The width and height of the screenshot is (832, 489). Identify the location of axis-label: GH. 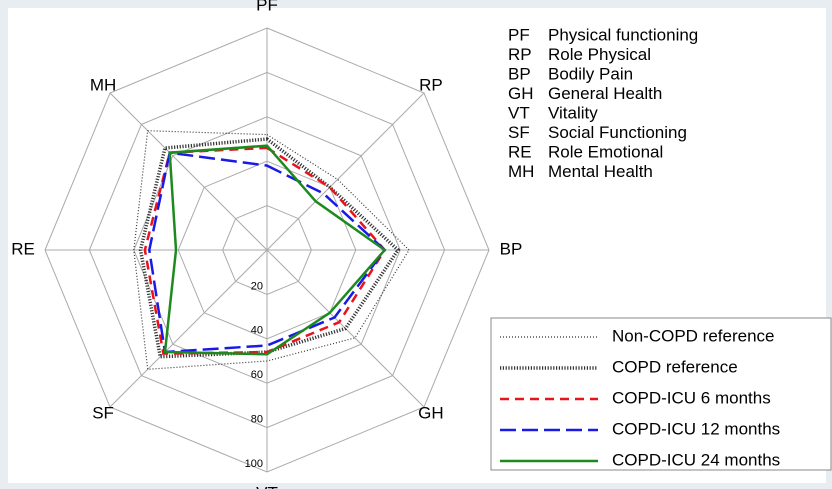
(431, 412).